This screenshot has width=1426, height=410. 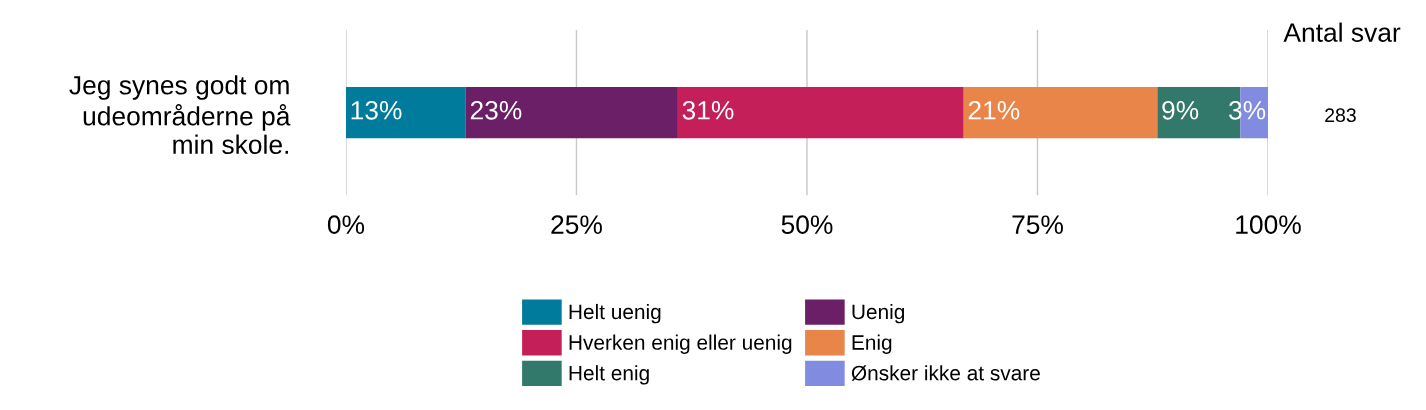 What do you see at coordinates (807, 224) in the screenshot?
I see `x-tick-label: 50%` at bounding box center [807, 224].